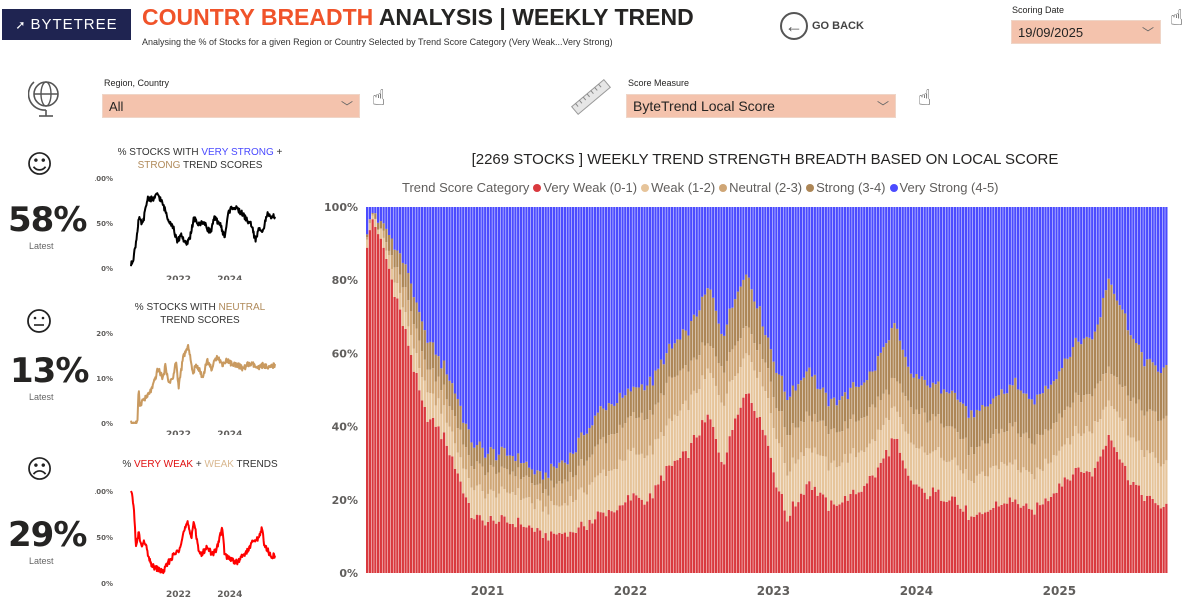 Image resolution: width=1200 pixels, height=609 pixels. What do you see at coordinates (944, 187) in the screenshot?
I see `legend-item-very-strong: Very Strong (4-5)` at bounding box center [944, 187].